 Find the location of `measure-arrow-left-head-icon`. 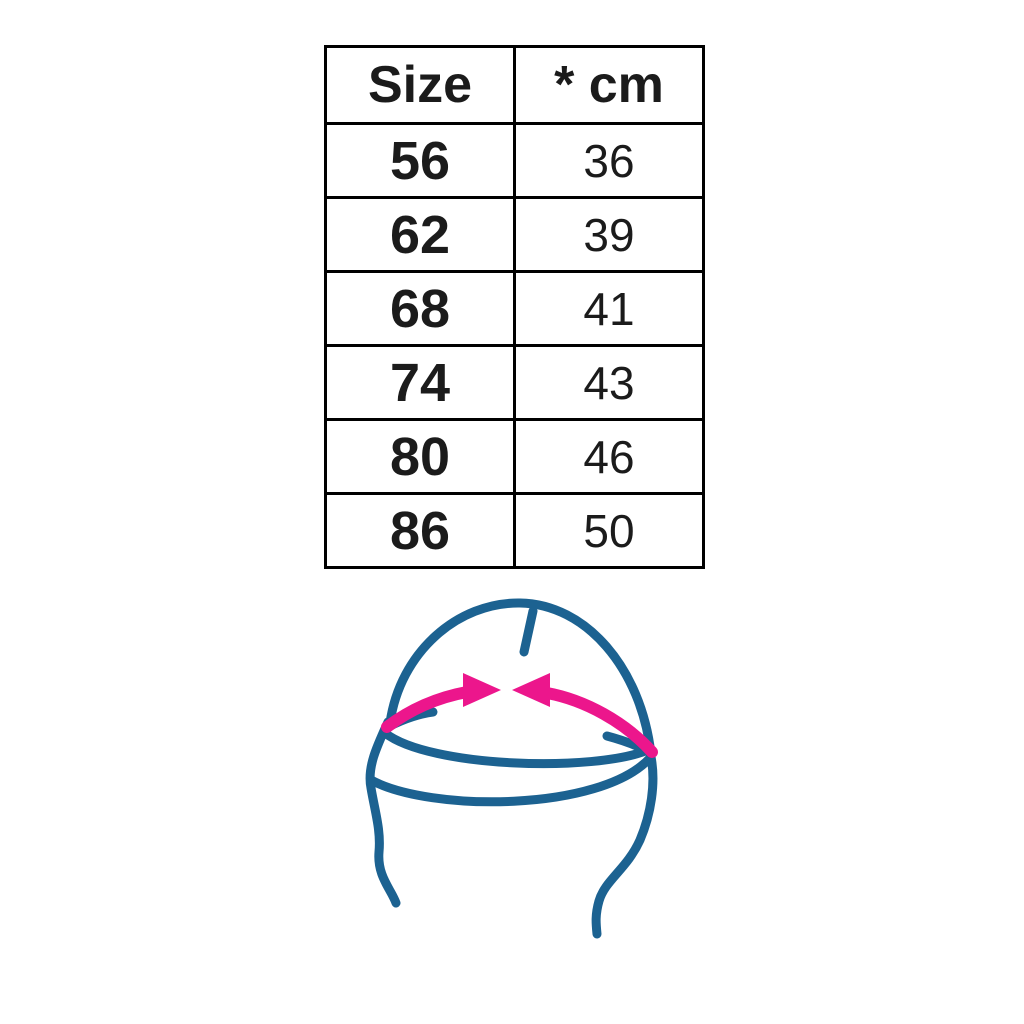

measure-arrow-left-head-icon is located at coordinates (482, 690).